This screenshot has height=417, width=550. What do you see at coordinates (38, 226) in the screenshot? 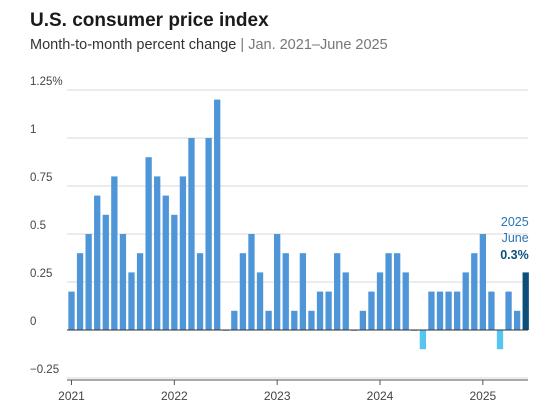
I see `y-tick-label: 0.5` at bounding box center [38, 226].